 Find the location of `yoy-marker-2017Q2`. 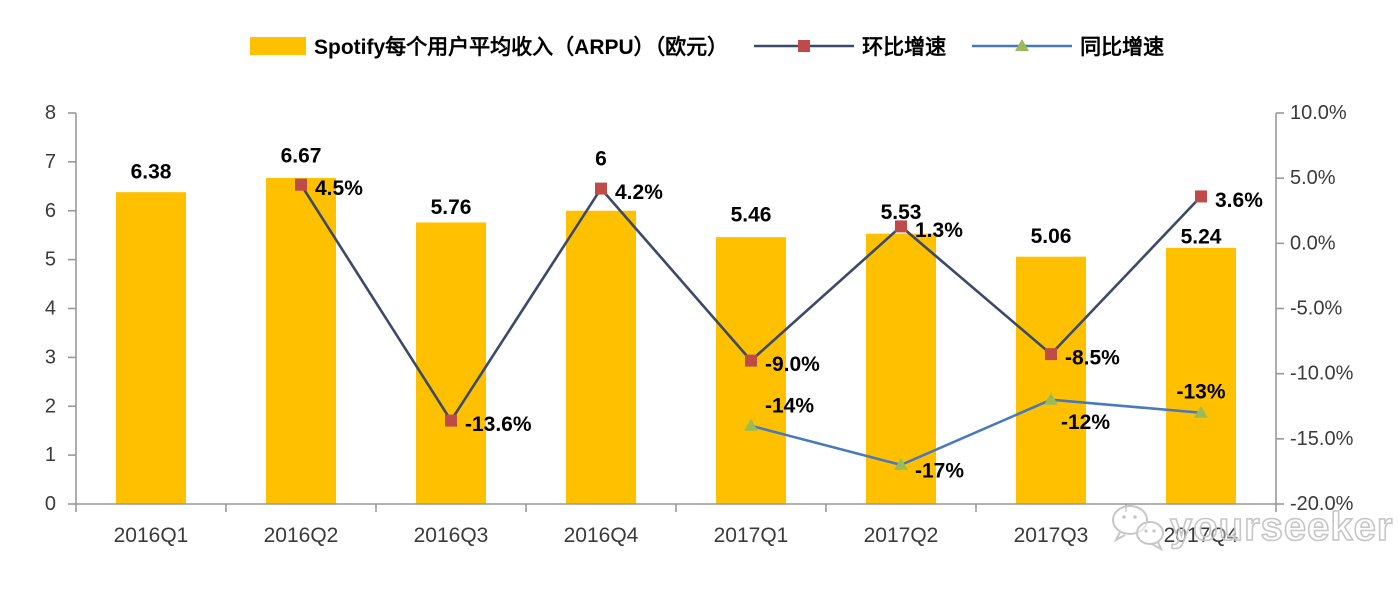

yoy-marker-2017Q2 is located at coordinates (901, 463).